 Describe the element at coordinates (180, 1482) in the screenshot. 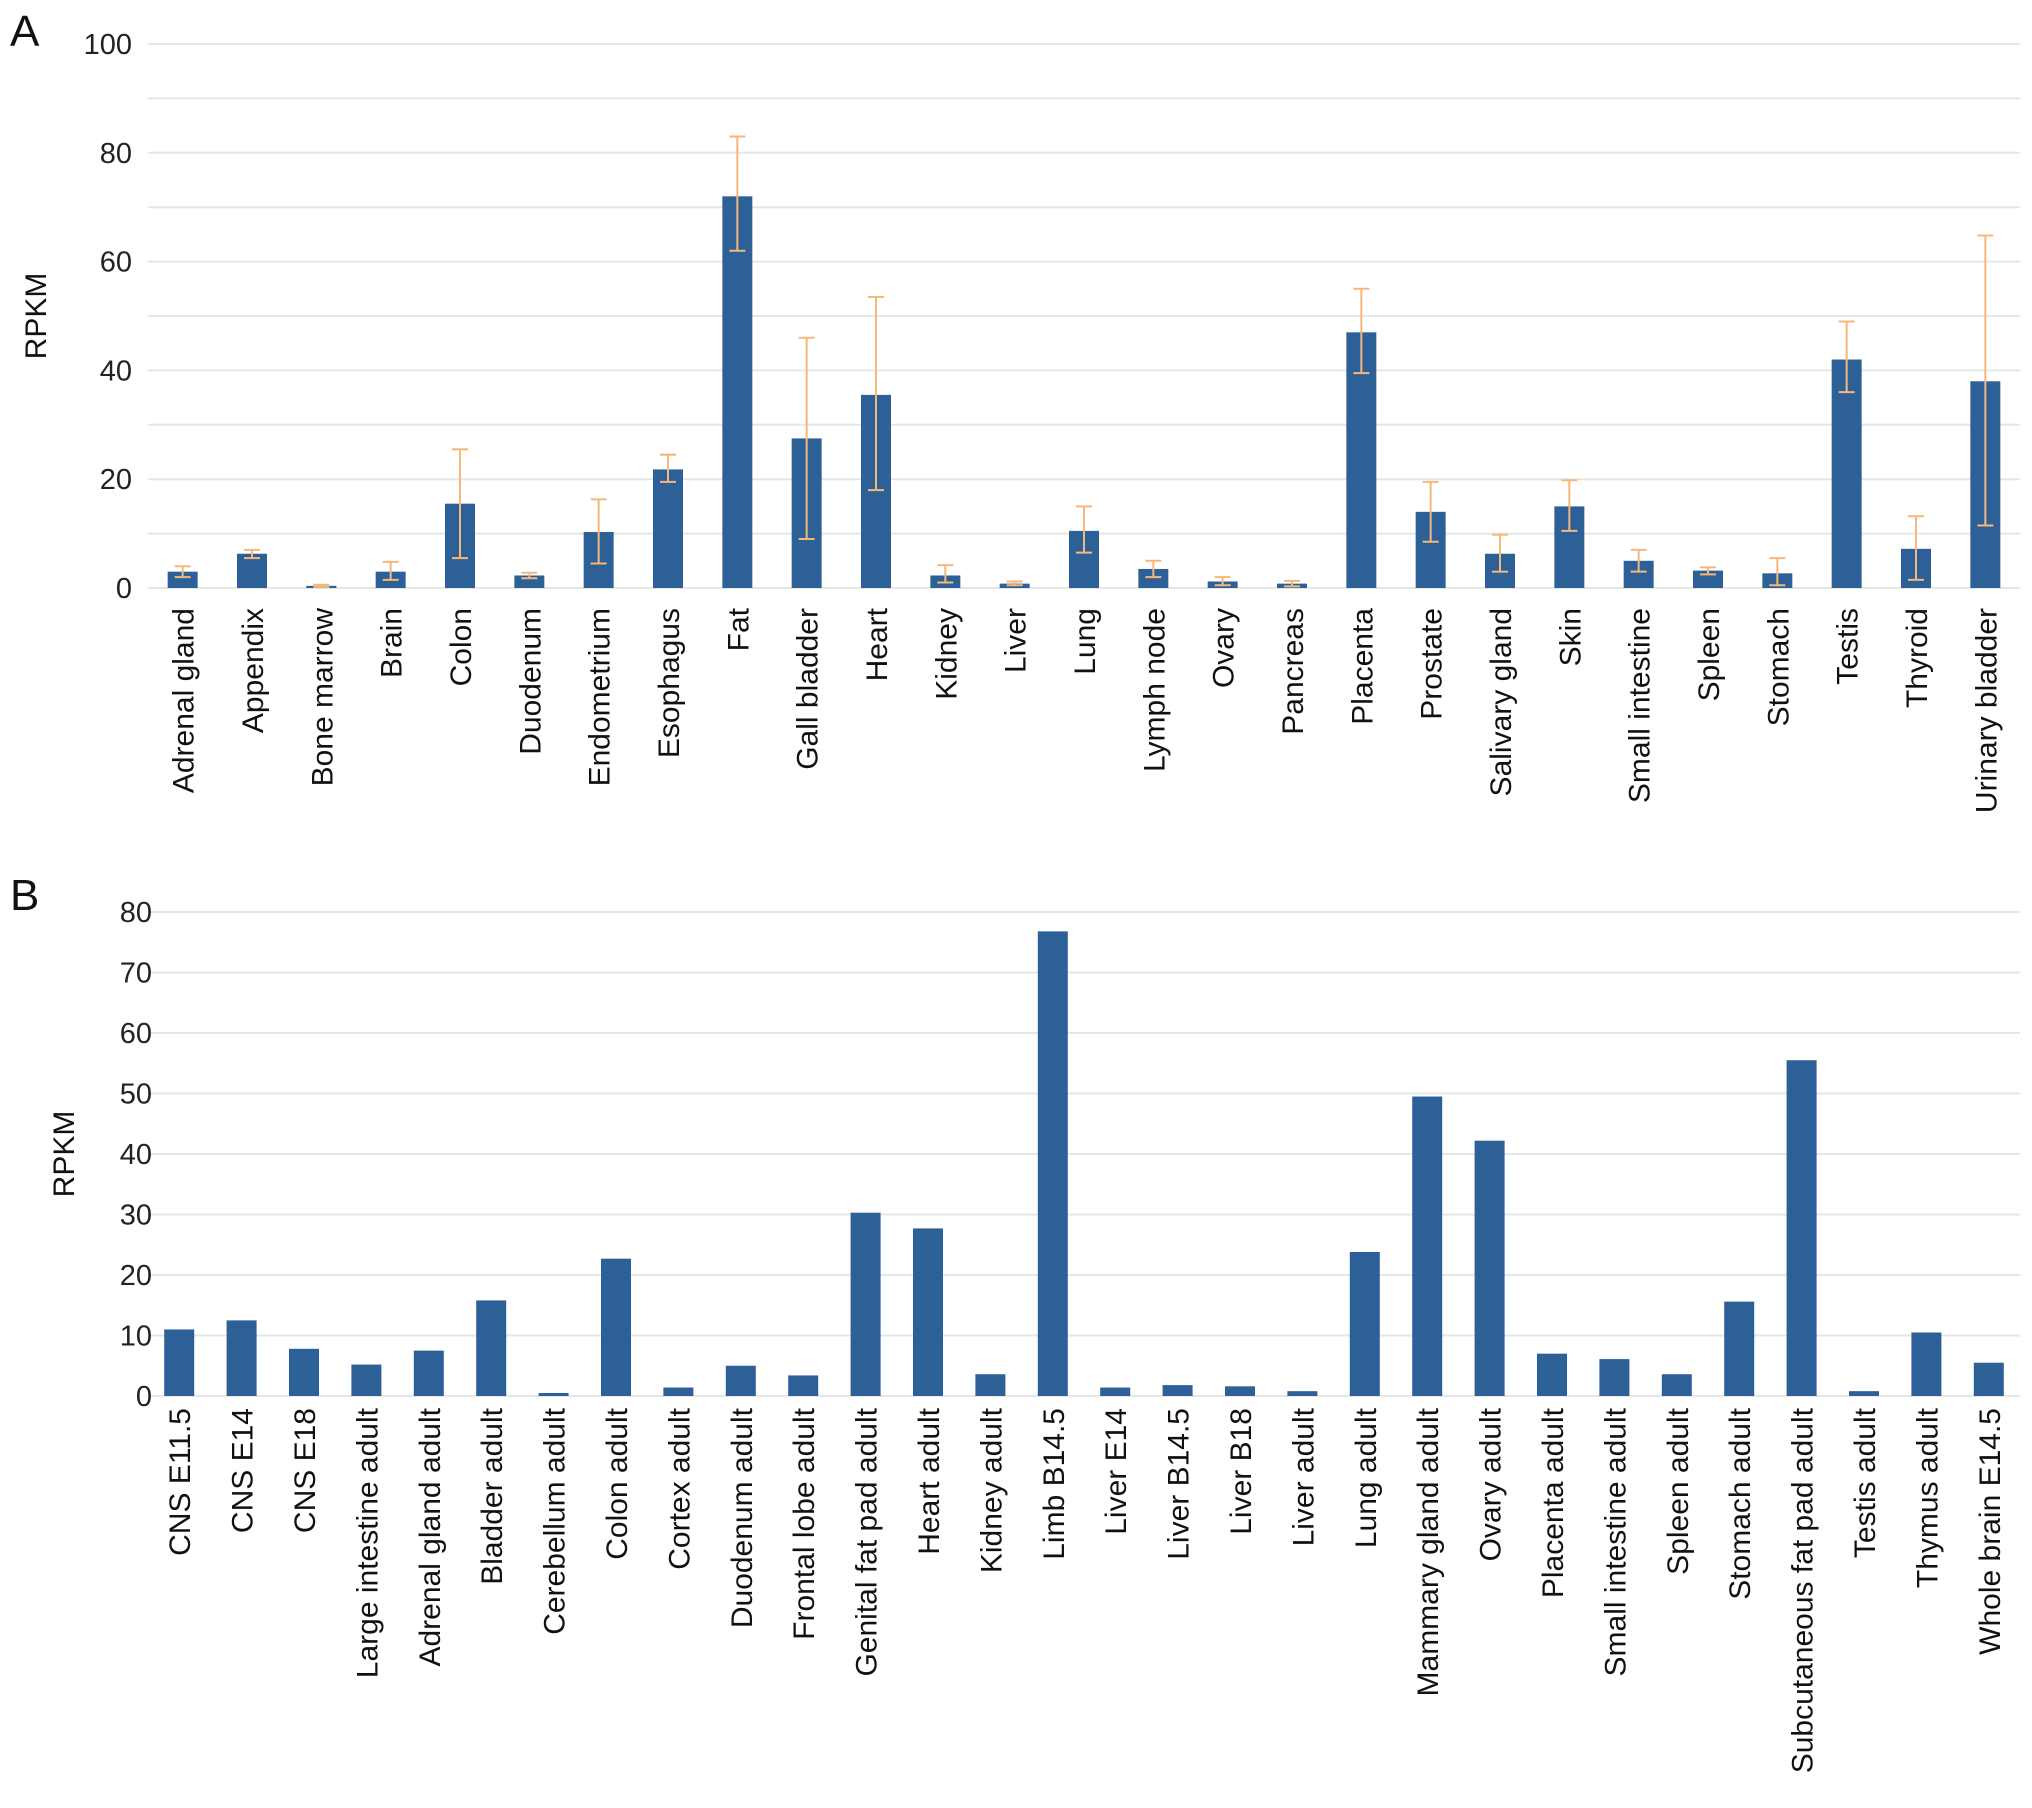

I see `chart-b-x-tick-label: CNS E11.5` at that location.